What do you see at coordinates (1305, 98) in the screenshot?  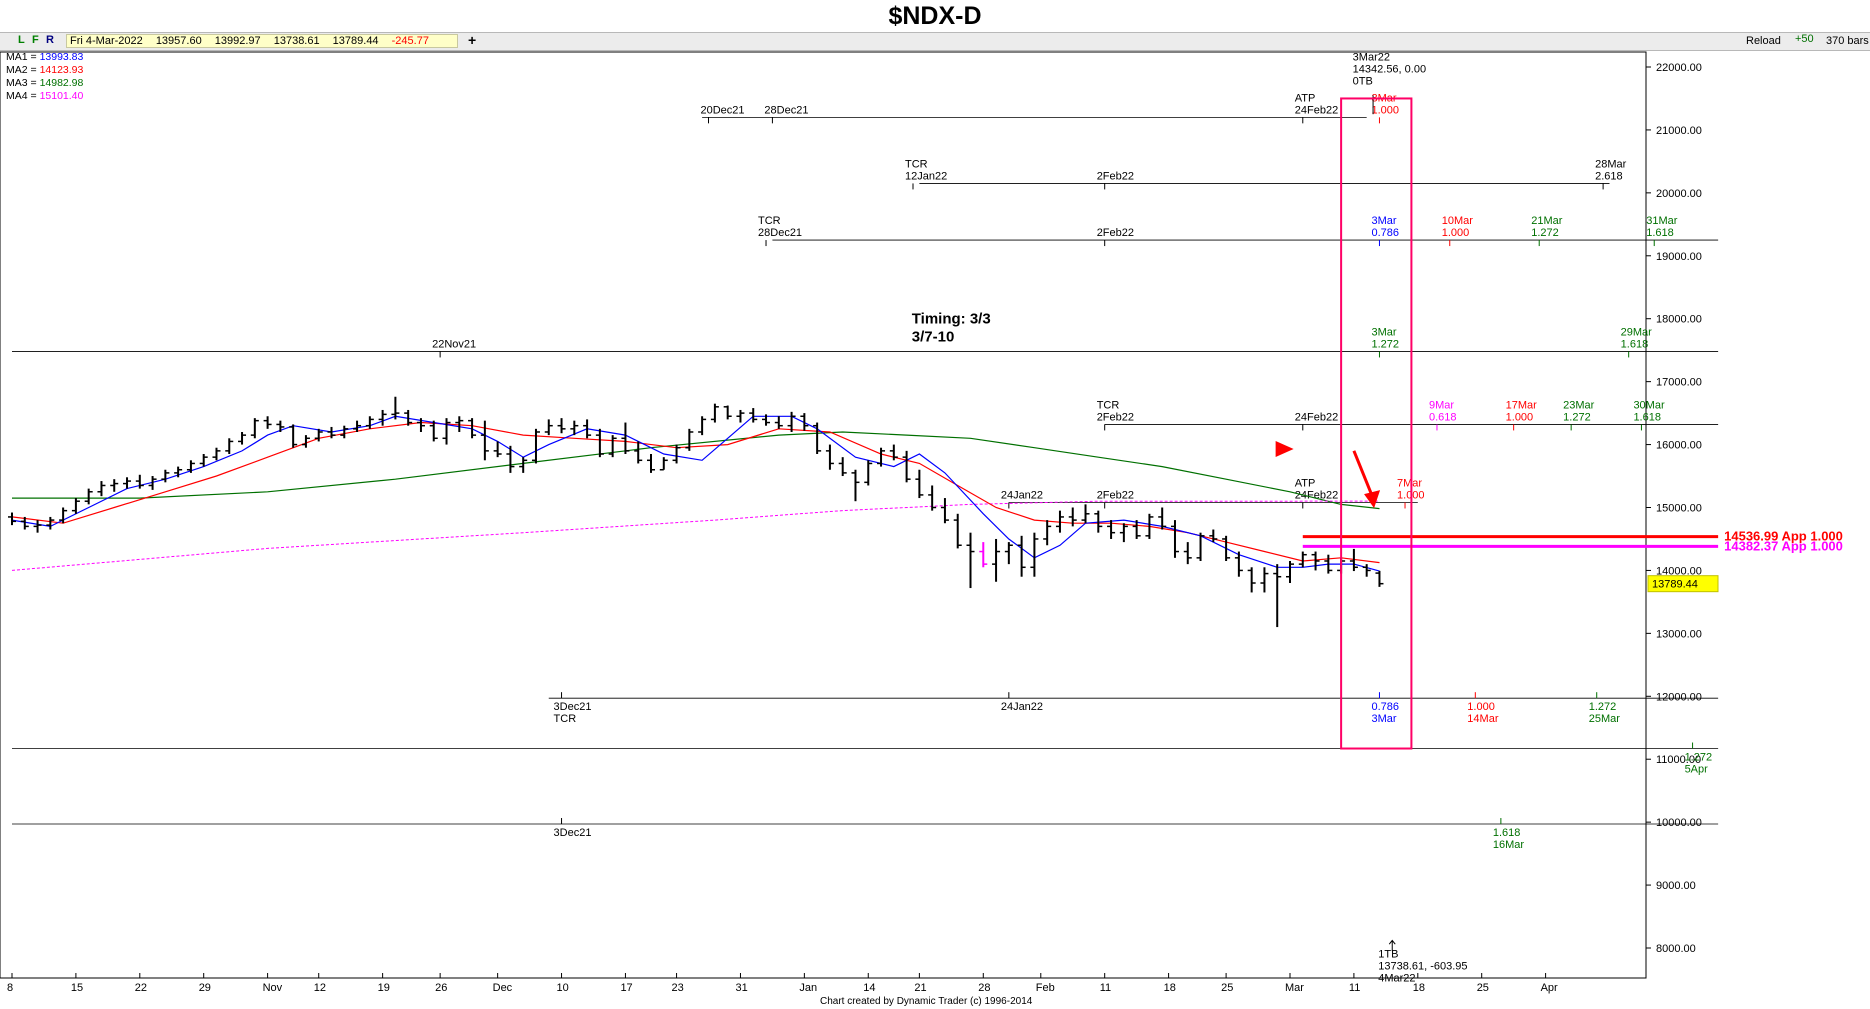 I see `cycle-label: ATP` at bounding box center [1305, 98].